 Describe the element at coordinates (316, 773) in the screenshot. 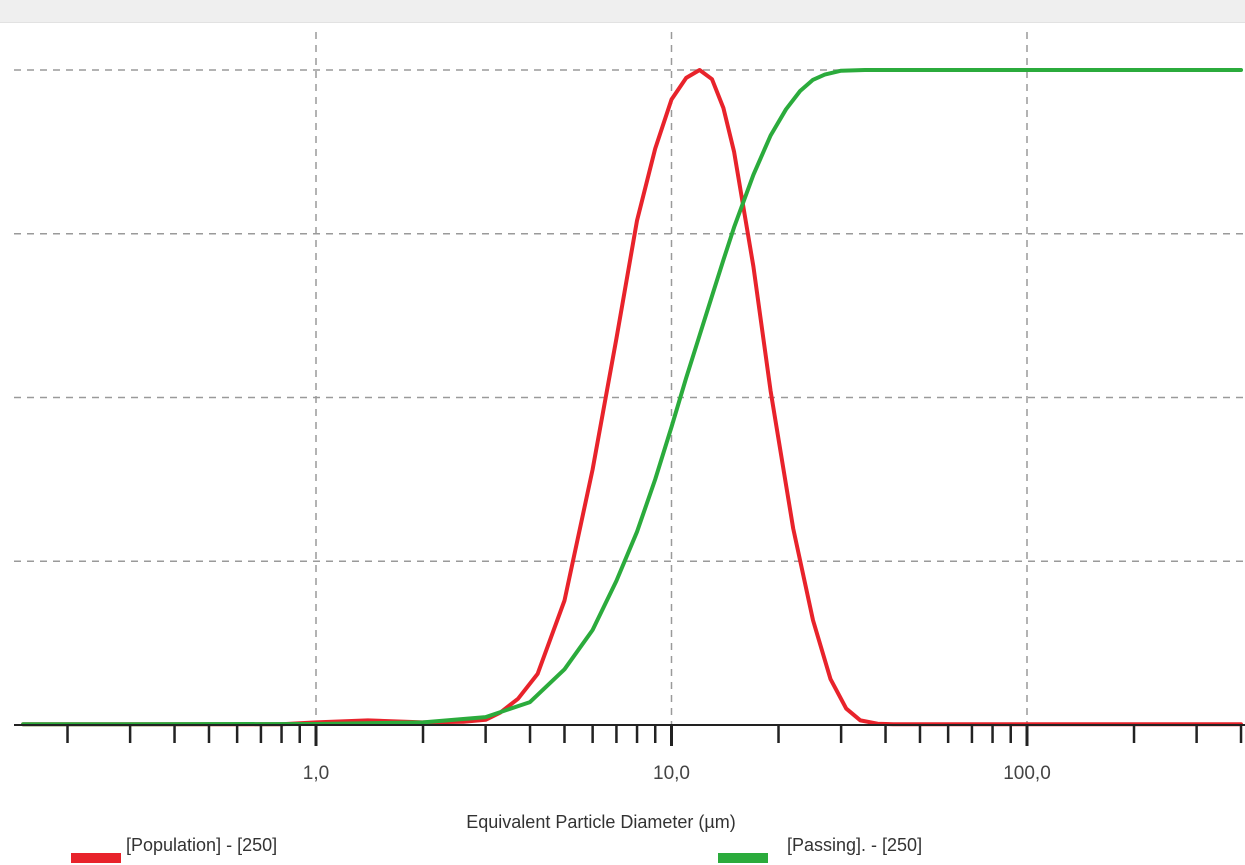

I see `x-tick-label: 1,0` at that location.